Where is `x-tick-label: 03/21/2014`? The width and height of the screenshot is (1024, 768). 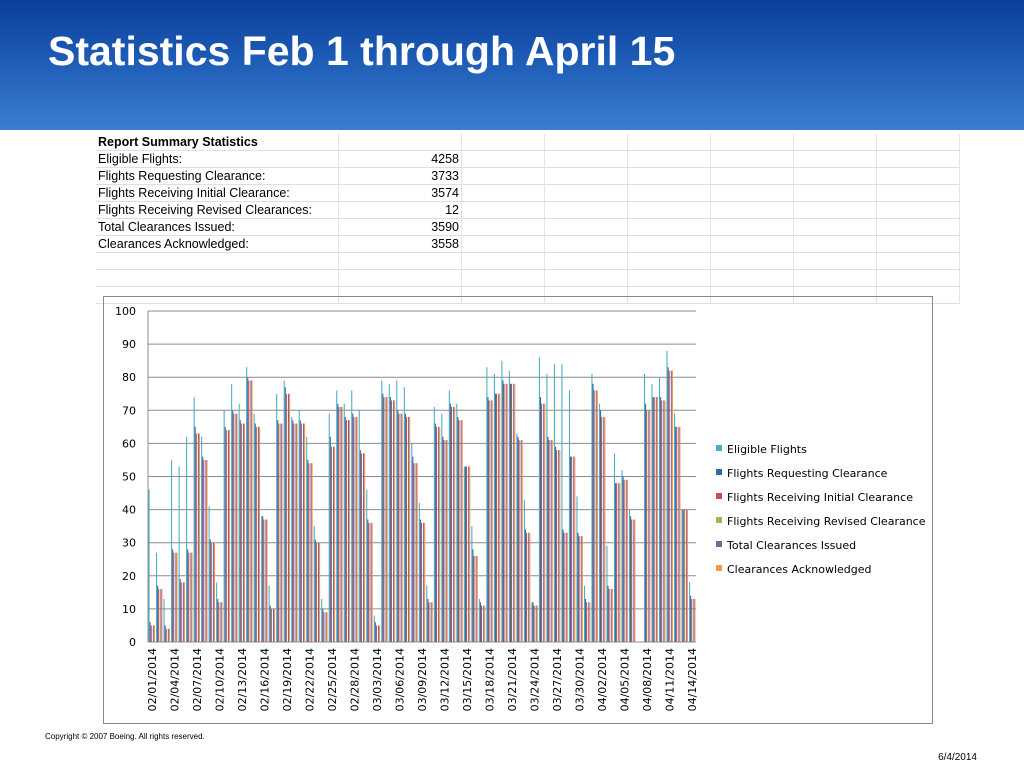 x-tick-label: 03/21/2014 is located at coordinates (512, 679).